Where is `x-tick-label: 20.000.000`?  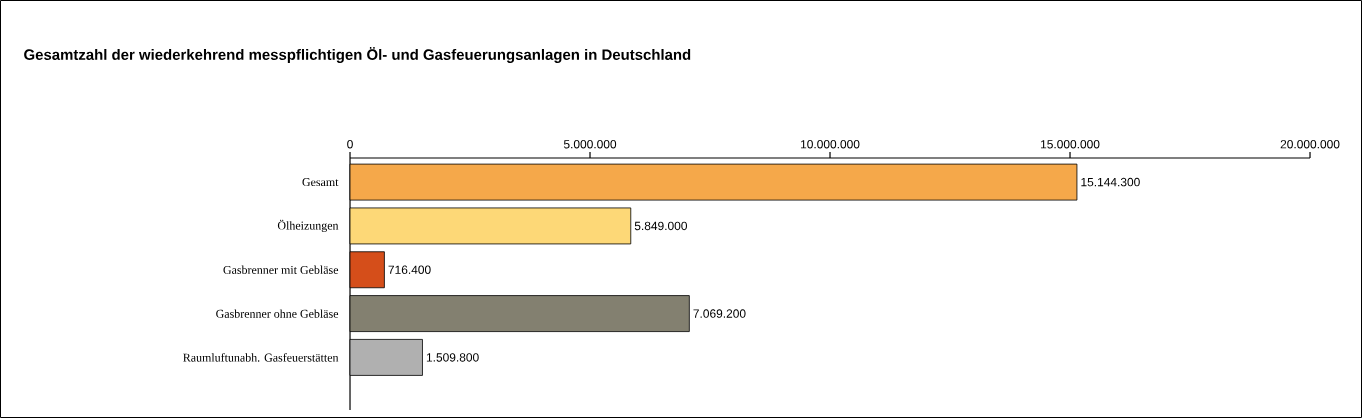
x-tick-label: 20.000.000 is located at coordinates (1310, 144).